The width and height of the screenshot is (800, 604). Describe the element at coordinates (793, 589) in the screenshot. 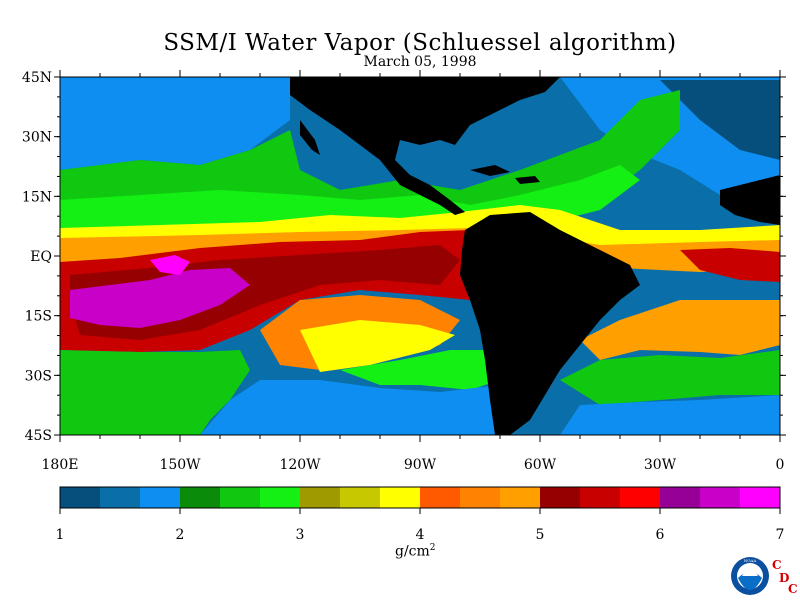

I see `cdc-letter-3: C` at that location.